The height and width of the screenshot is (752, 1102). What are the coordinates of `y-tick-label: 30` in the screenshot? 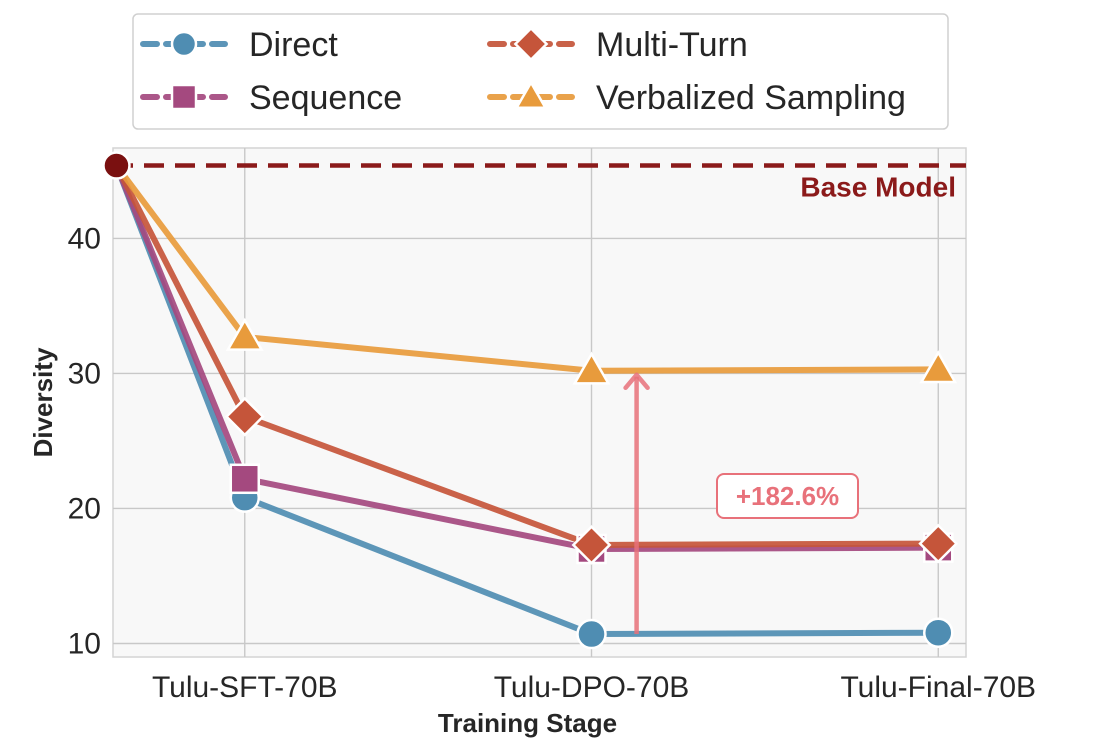 It's located at (84, 373).